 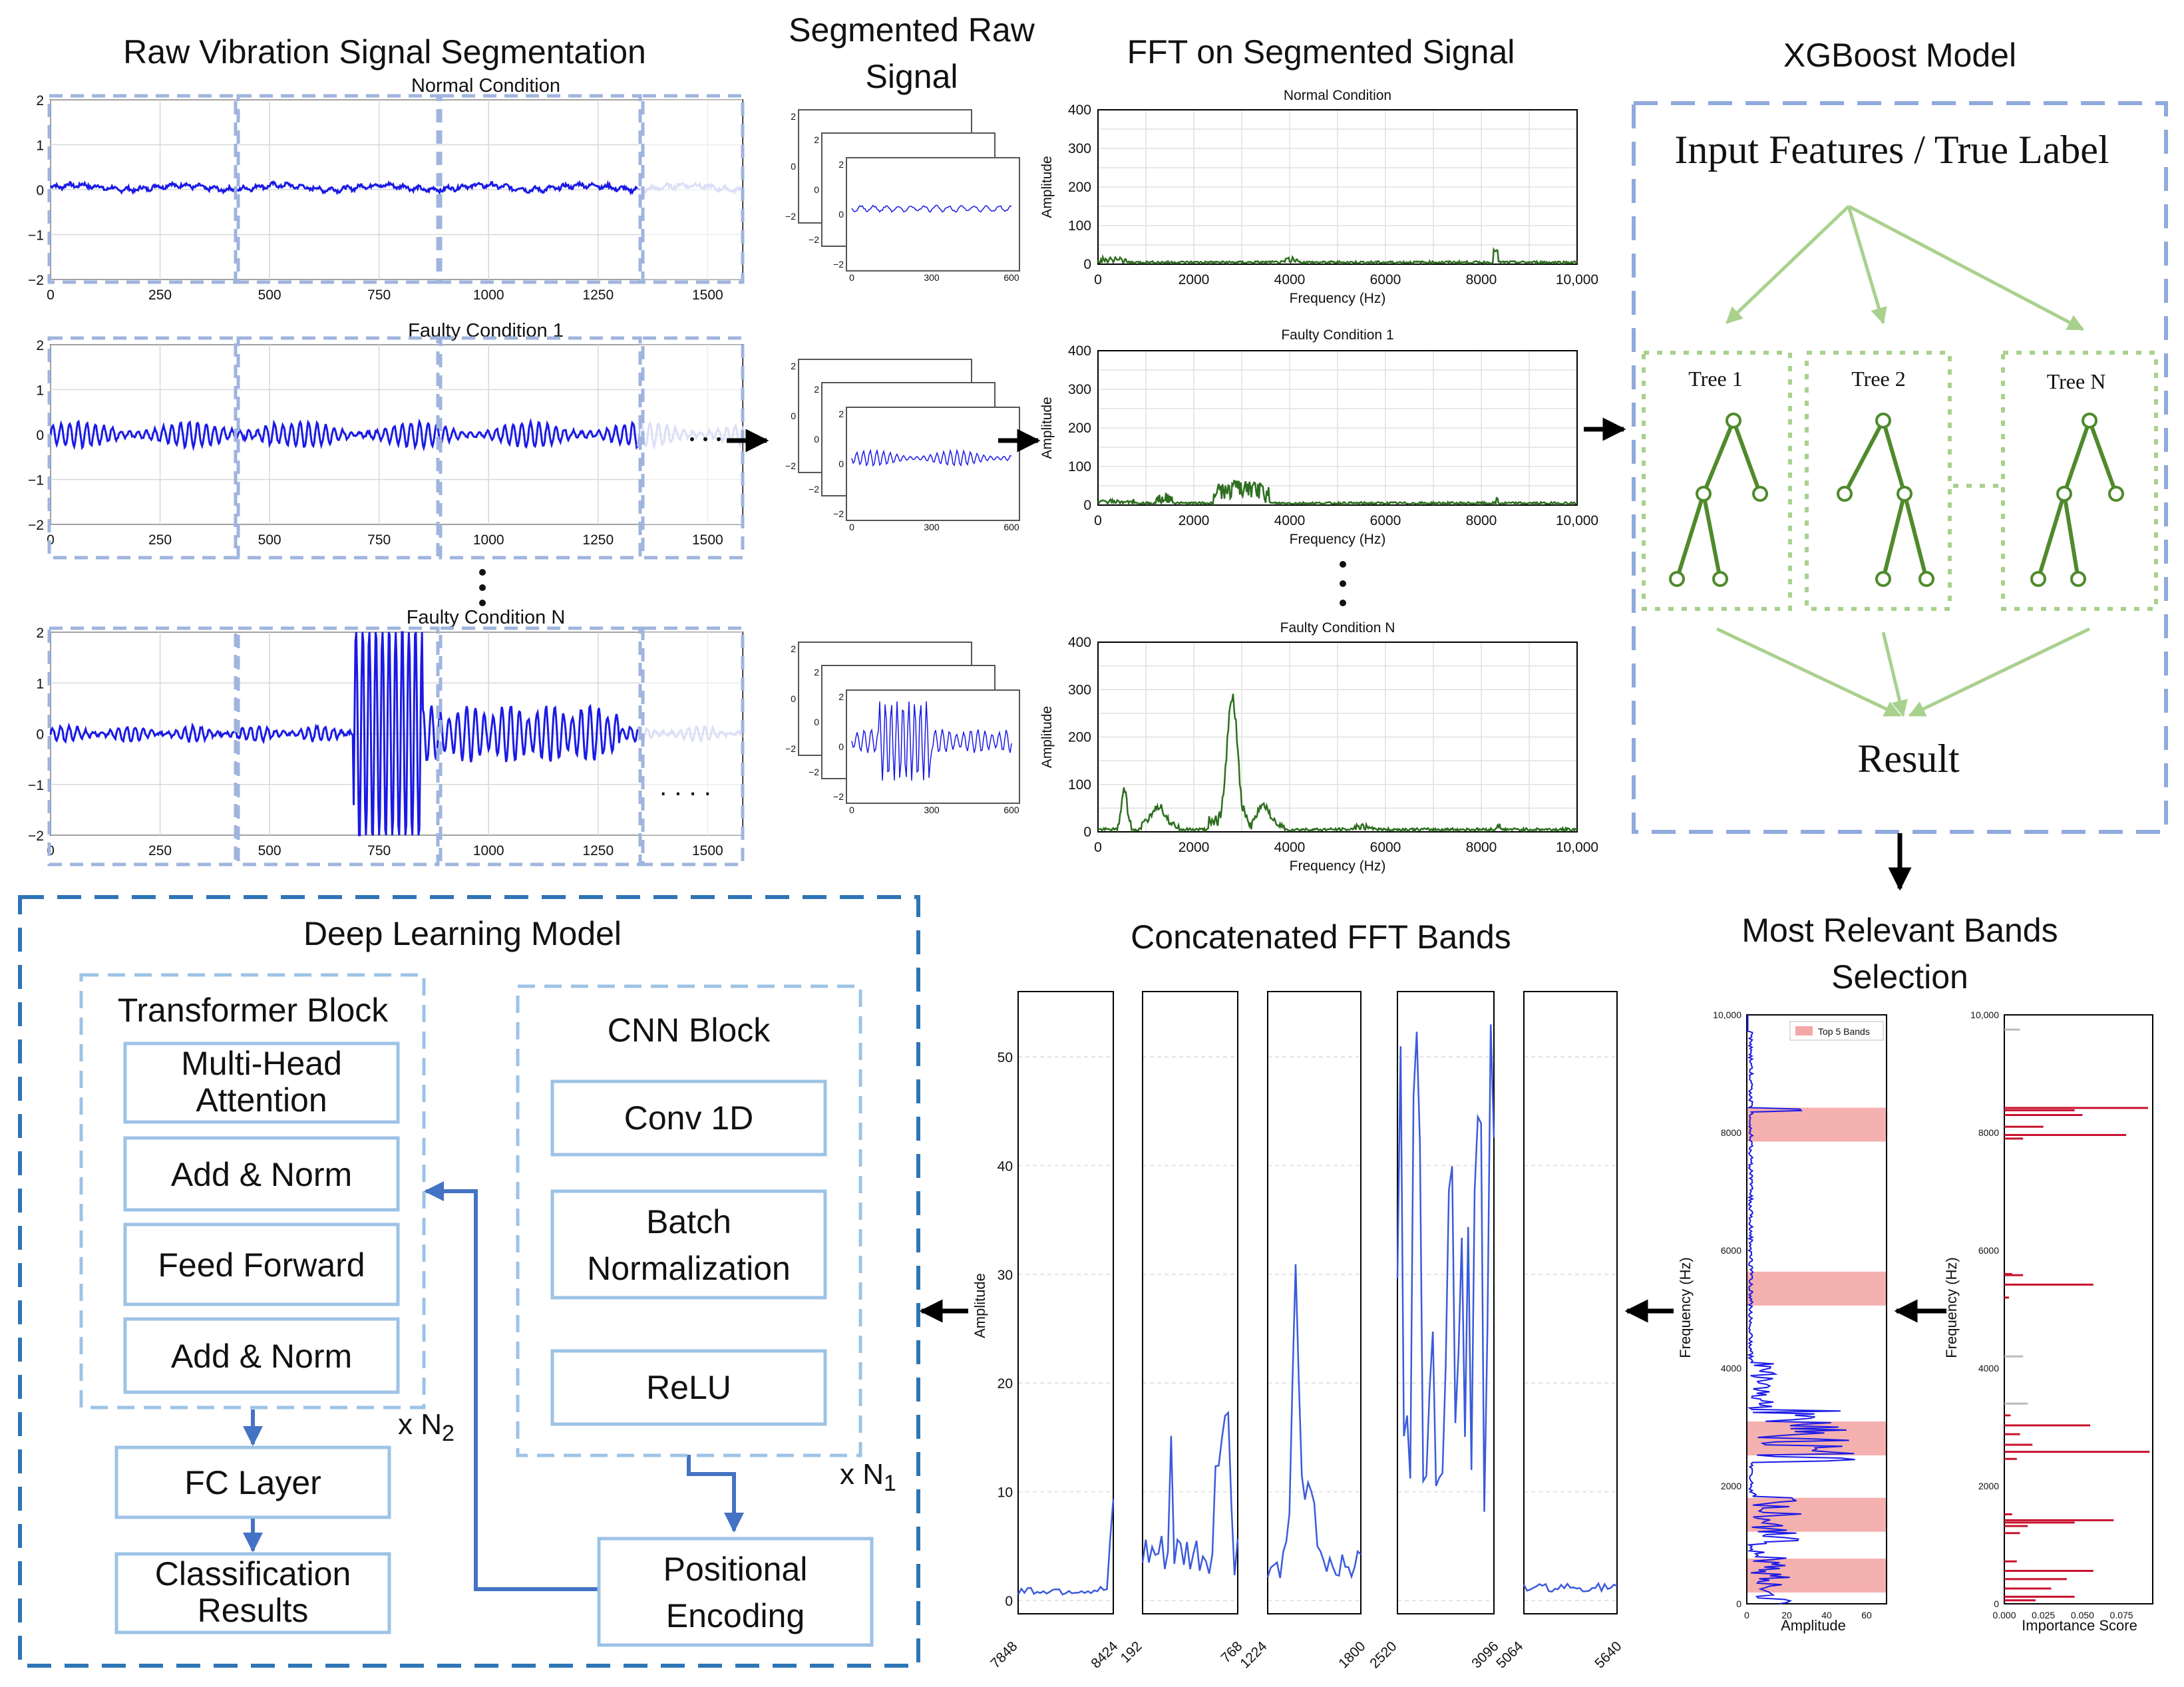 I want to click on arrow, so click(x=1966, y=267).